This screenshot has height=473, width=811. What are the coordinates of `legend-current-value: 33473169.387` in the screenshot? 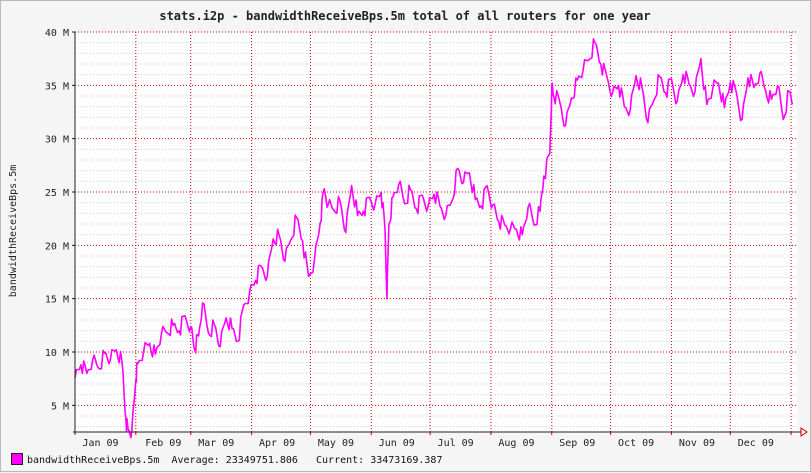 It's located at (406, 460).